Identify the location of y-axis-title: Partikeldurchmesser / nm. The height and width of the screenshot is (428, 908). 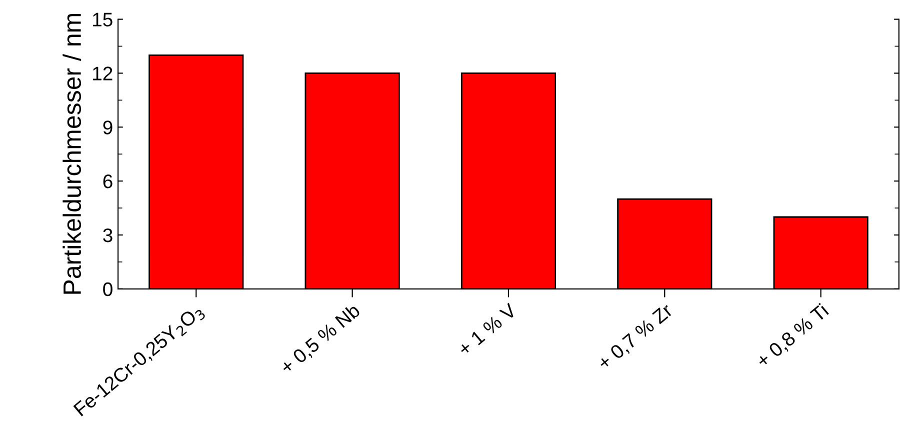
(72, 154).